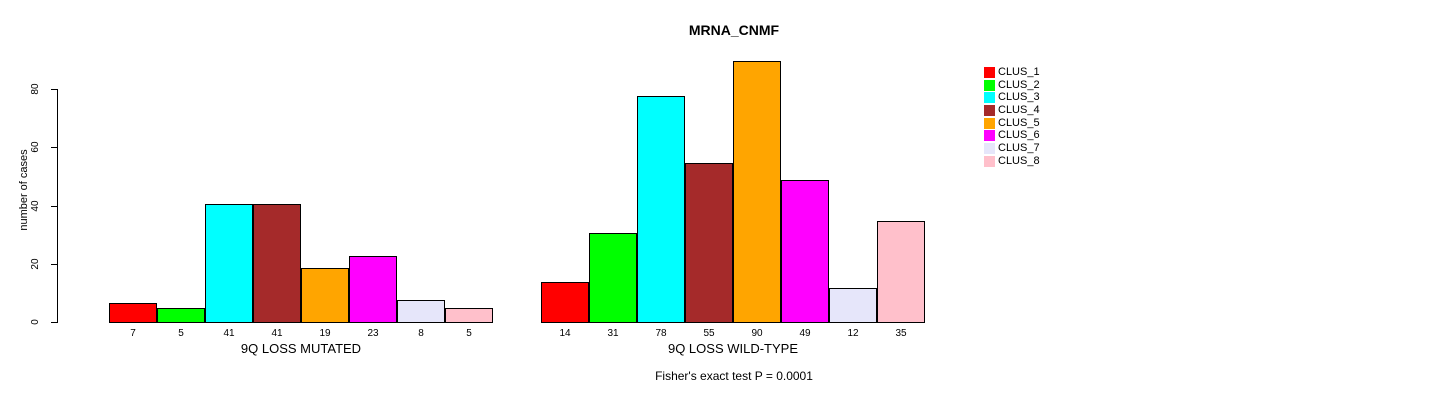 The height and width of the screenshot is (400, 1440). Describe the element at coordinates (1019, 122) in the screenshot. I see `legend-label: CLUS_5` at that location.